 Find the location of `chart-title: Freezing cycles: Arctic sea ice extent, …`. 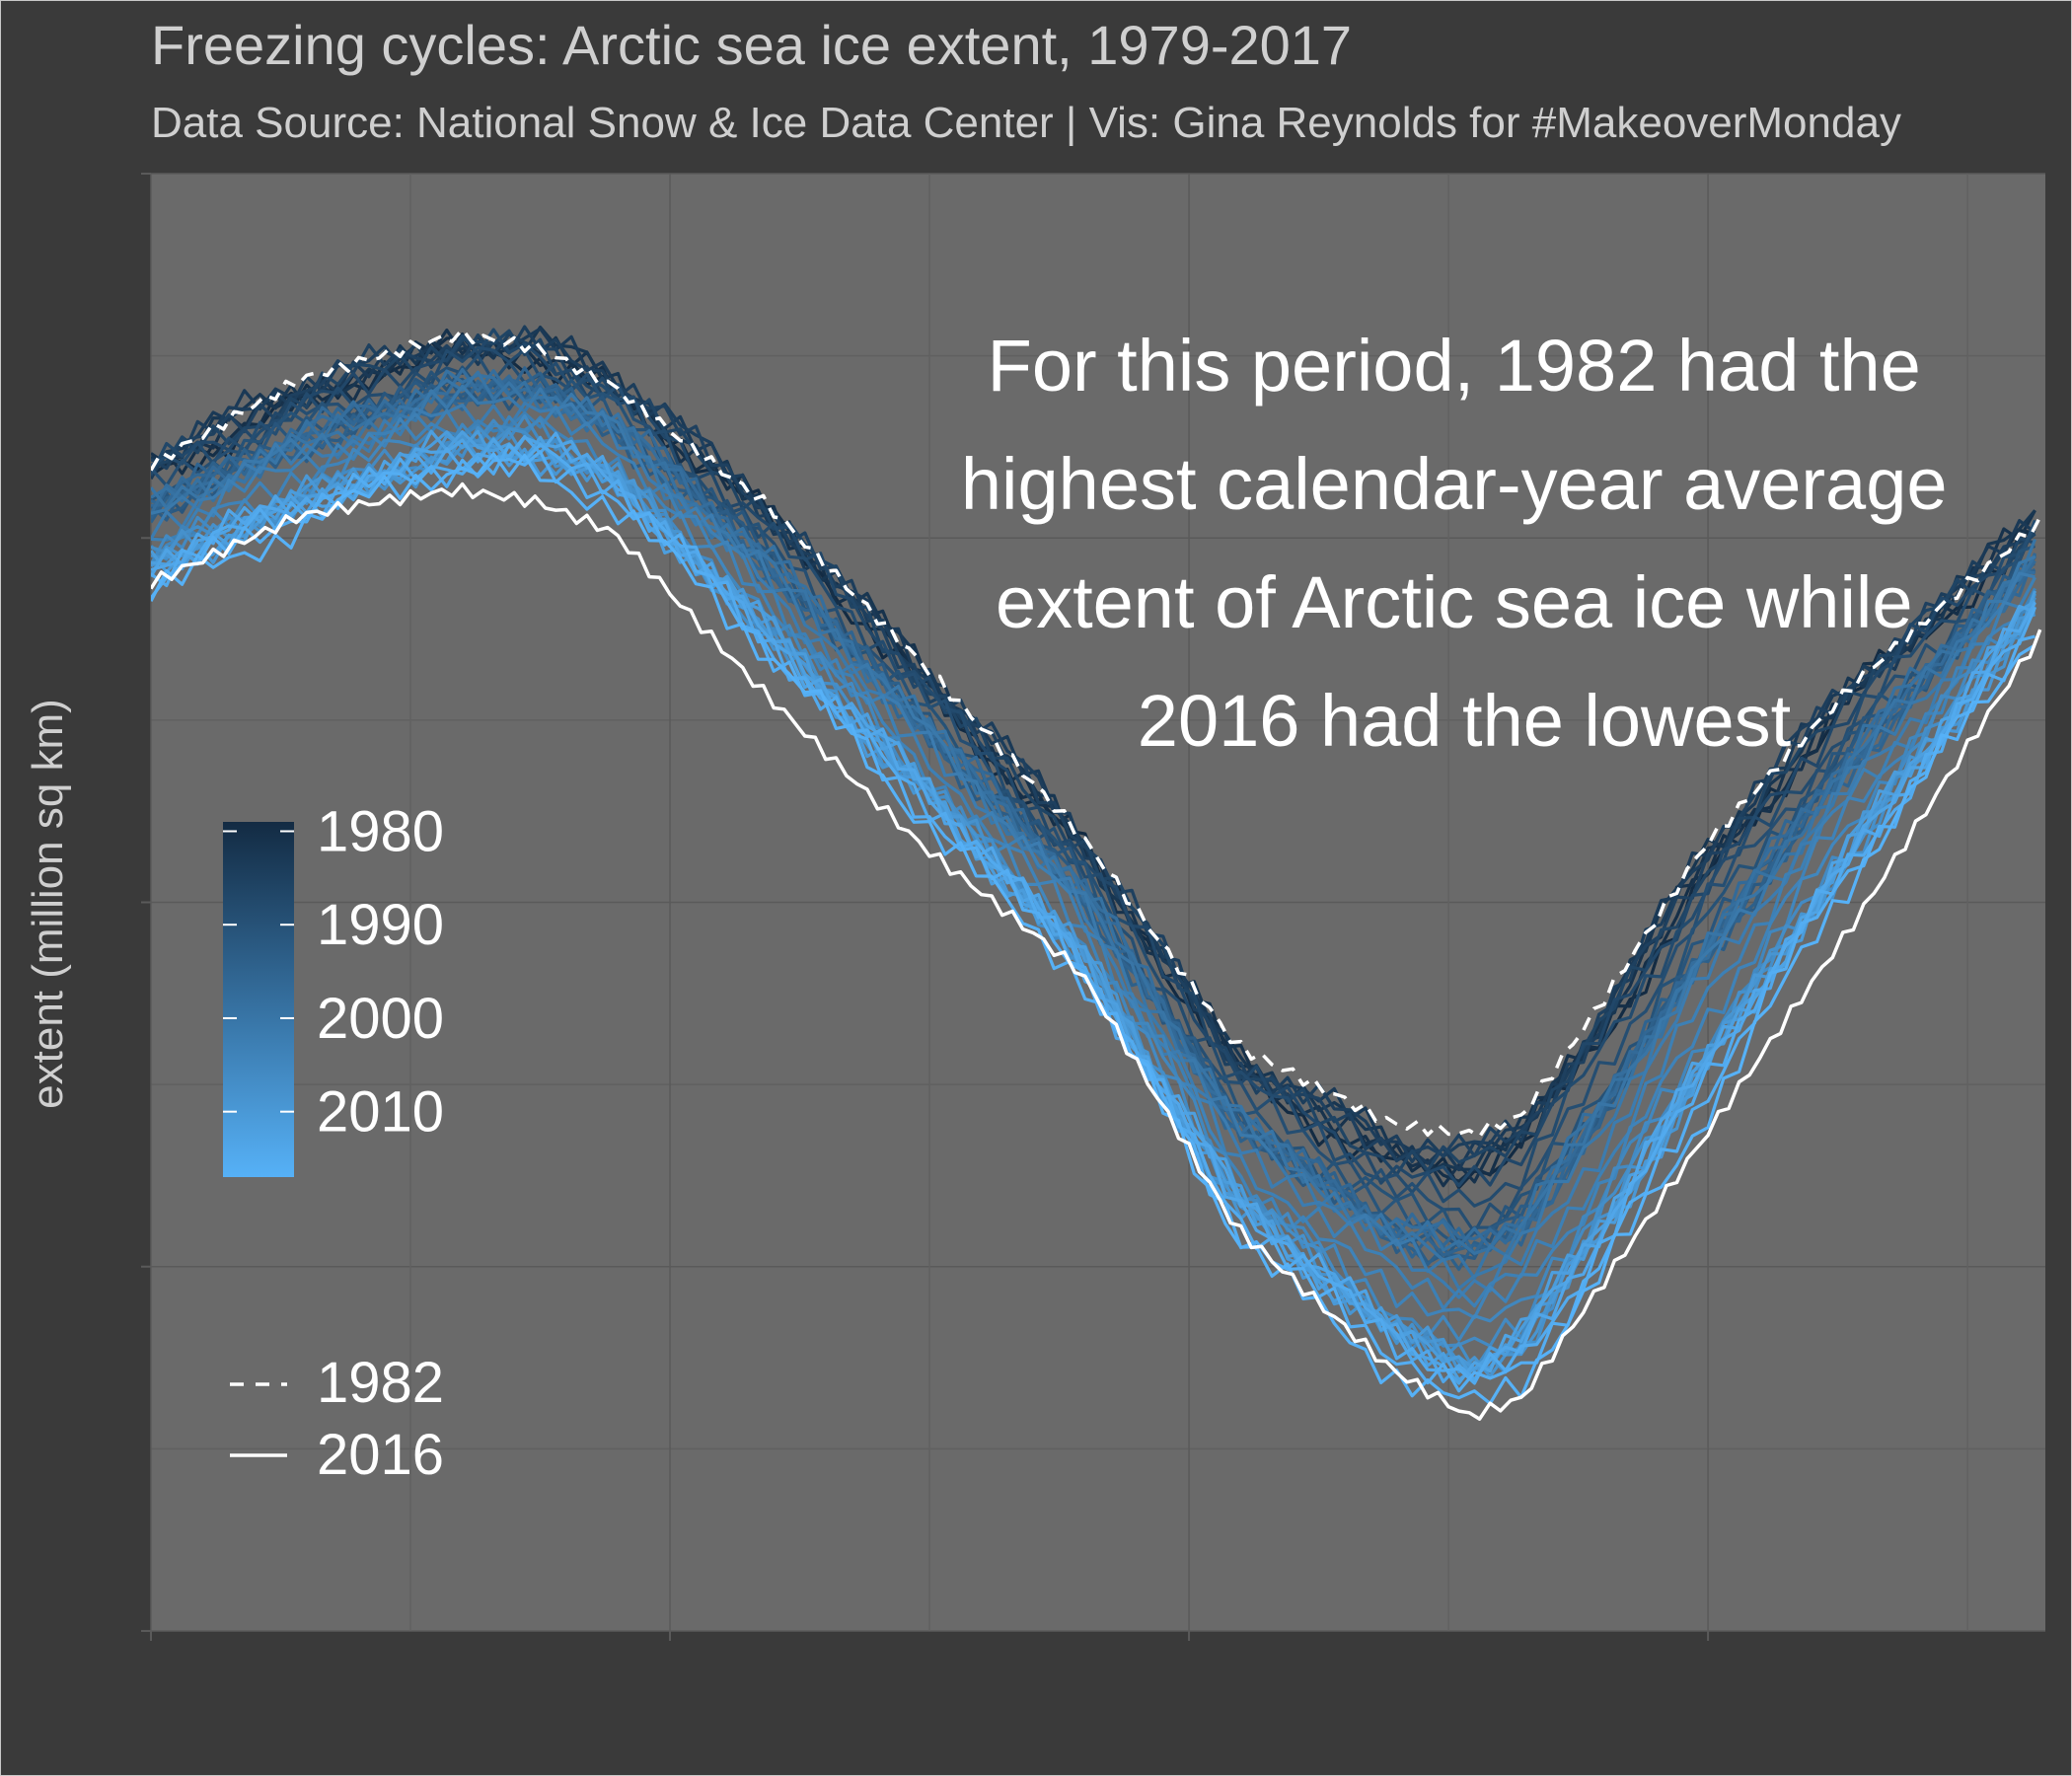

chart-title: Freezing cycles: Arctic sea ice extent, … is located at coordinates (751, 45).